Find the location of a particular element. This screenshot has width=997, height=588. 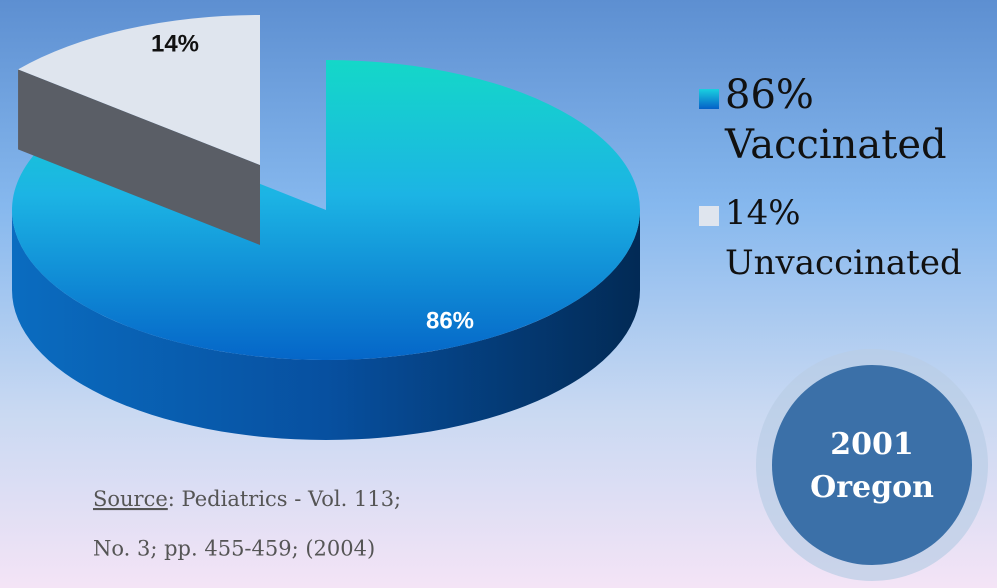

badge-year: 2001 is located at coordinates (872, 444).